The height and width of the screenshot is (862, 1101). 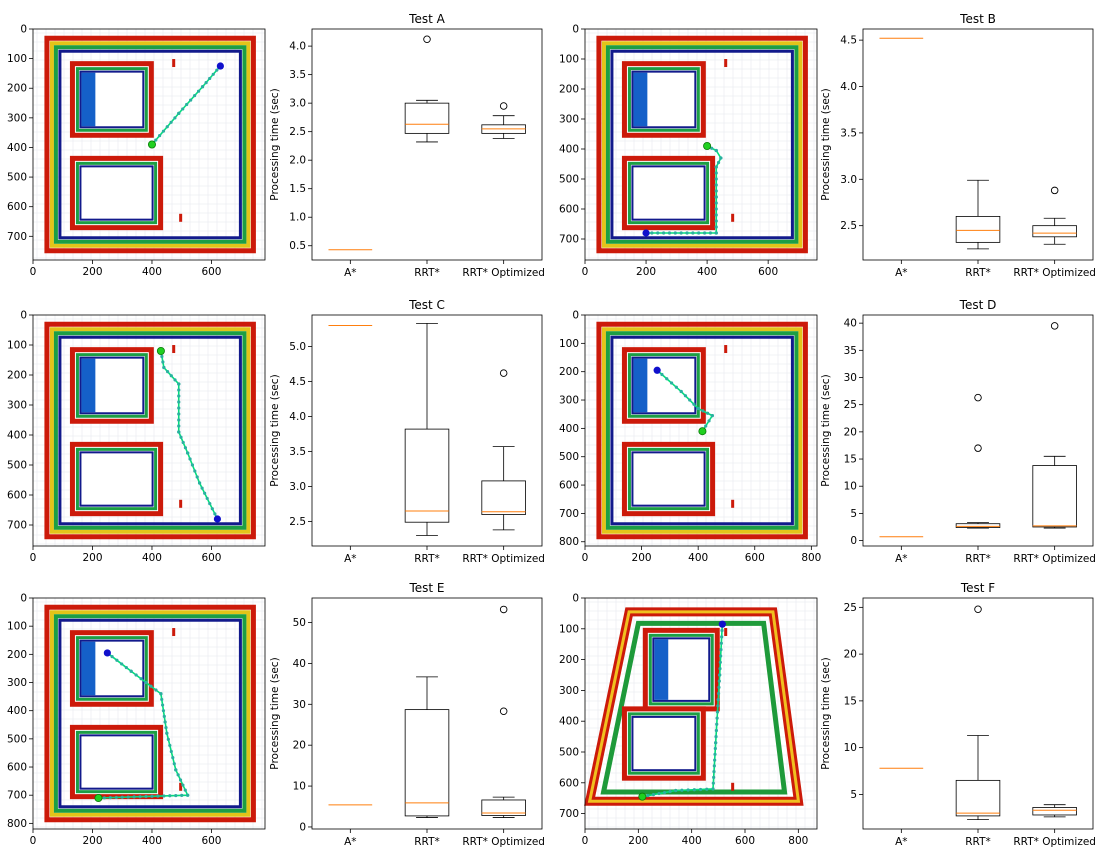 What do you see at coordinates (17, 711) in the screenshot?
I see `y-tick-label: 400` at bounding box center [17, 711].